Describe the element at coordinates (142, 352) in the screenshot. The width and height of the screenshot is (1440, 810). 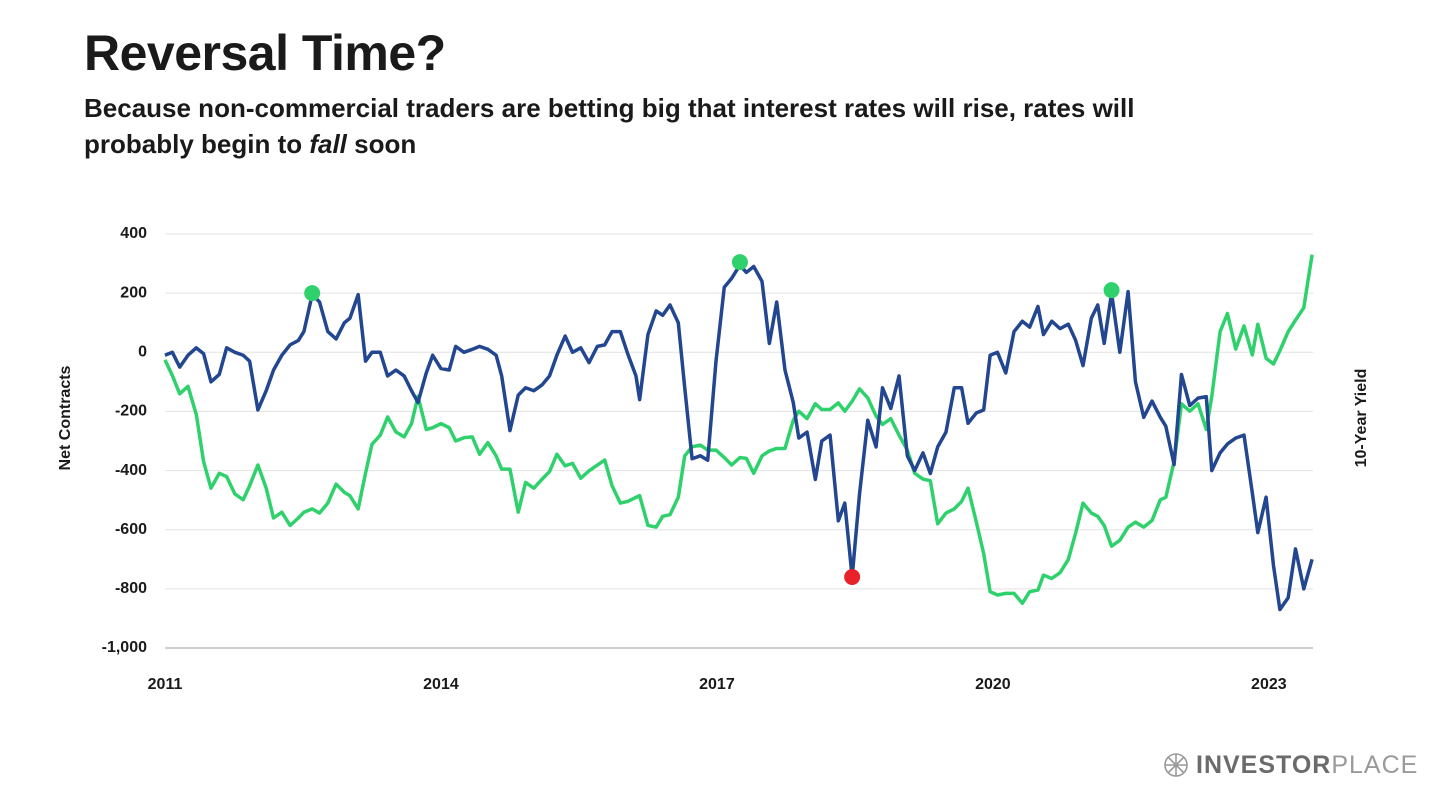
I see `y-tick-label: 0` at that location.